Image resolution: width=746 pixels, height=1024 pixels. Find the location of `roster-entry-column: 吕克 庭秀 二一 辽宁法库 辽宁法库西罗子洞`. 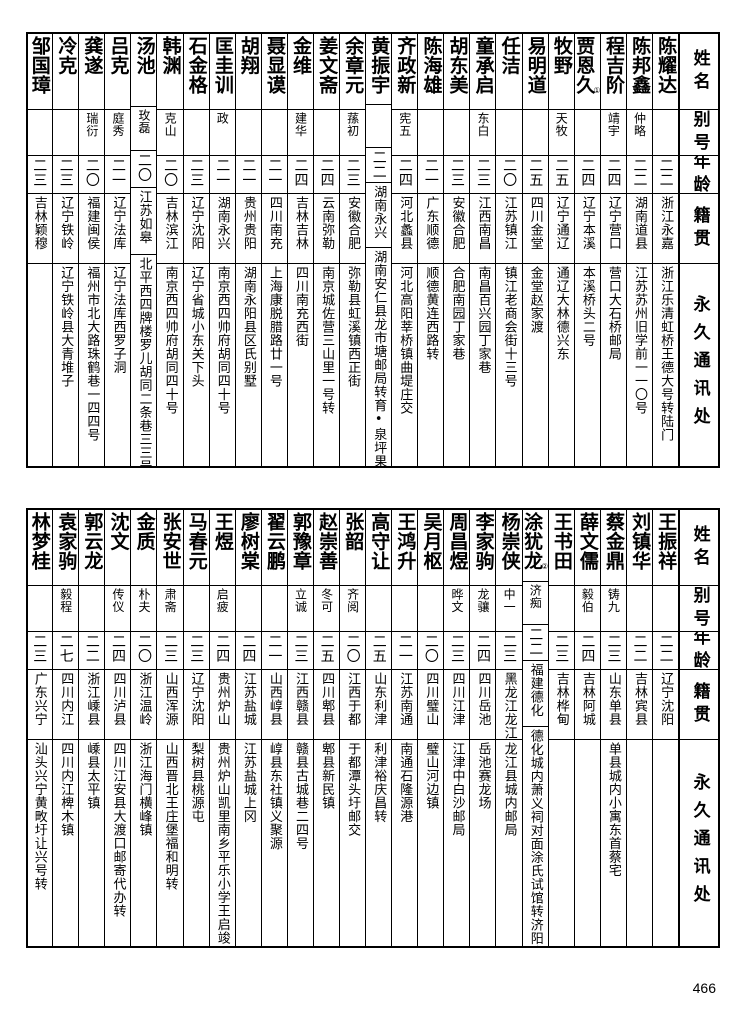

roster-entry-column: 吕克 庭秀 二一 辽宁法库 辽宁法库西罗子洞 is located at coordinates (117, 250).